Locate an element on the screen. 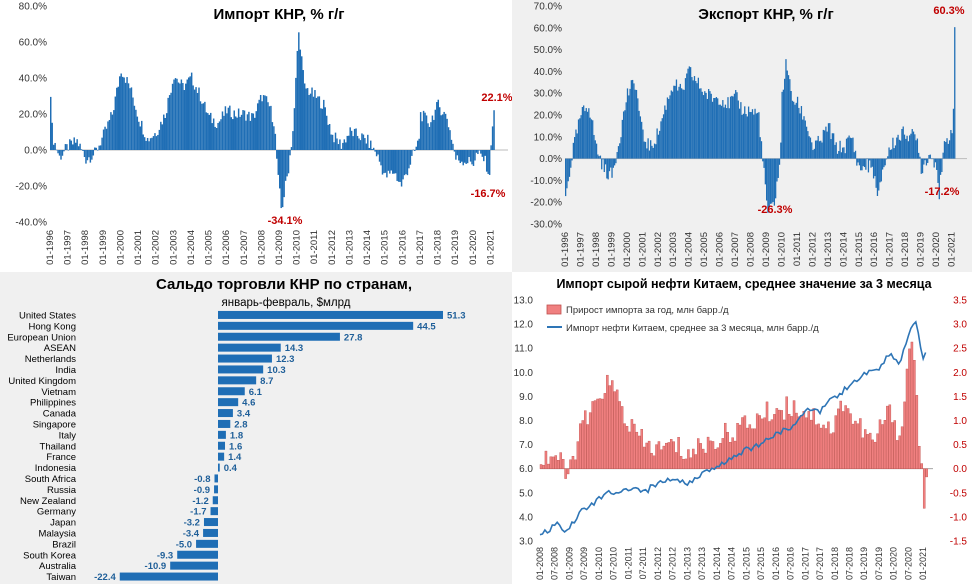 The height and width of the screenshot is (584, 972). category-label: Thailand is located at coordinates (58, 446).